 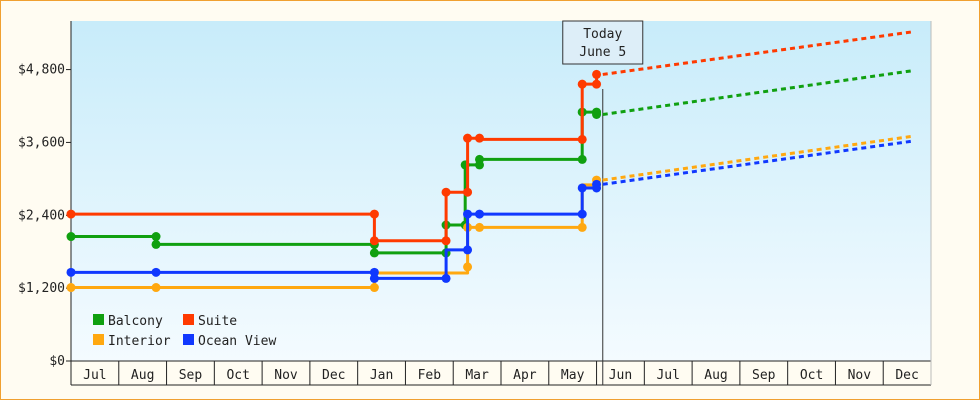 What do you see at coordinates (477, 375) in the screenshot?
I see `x-tick-label: Mar` at bounding box center [477, 375].